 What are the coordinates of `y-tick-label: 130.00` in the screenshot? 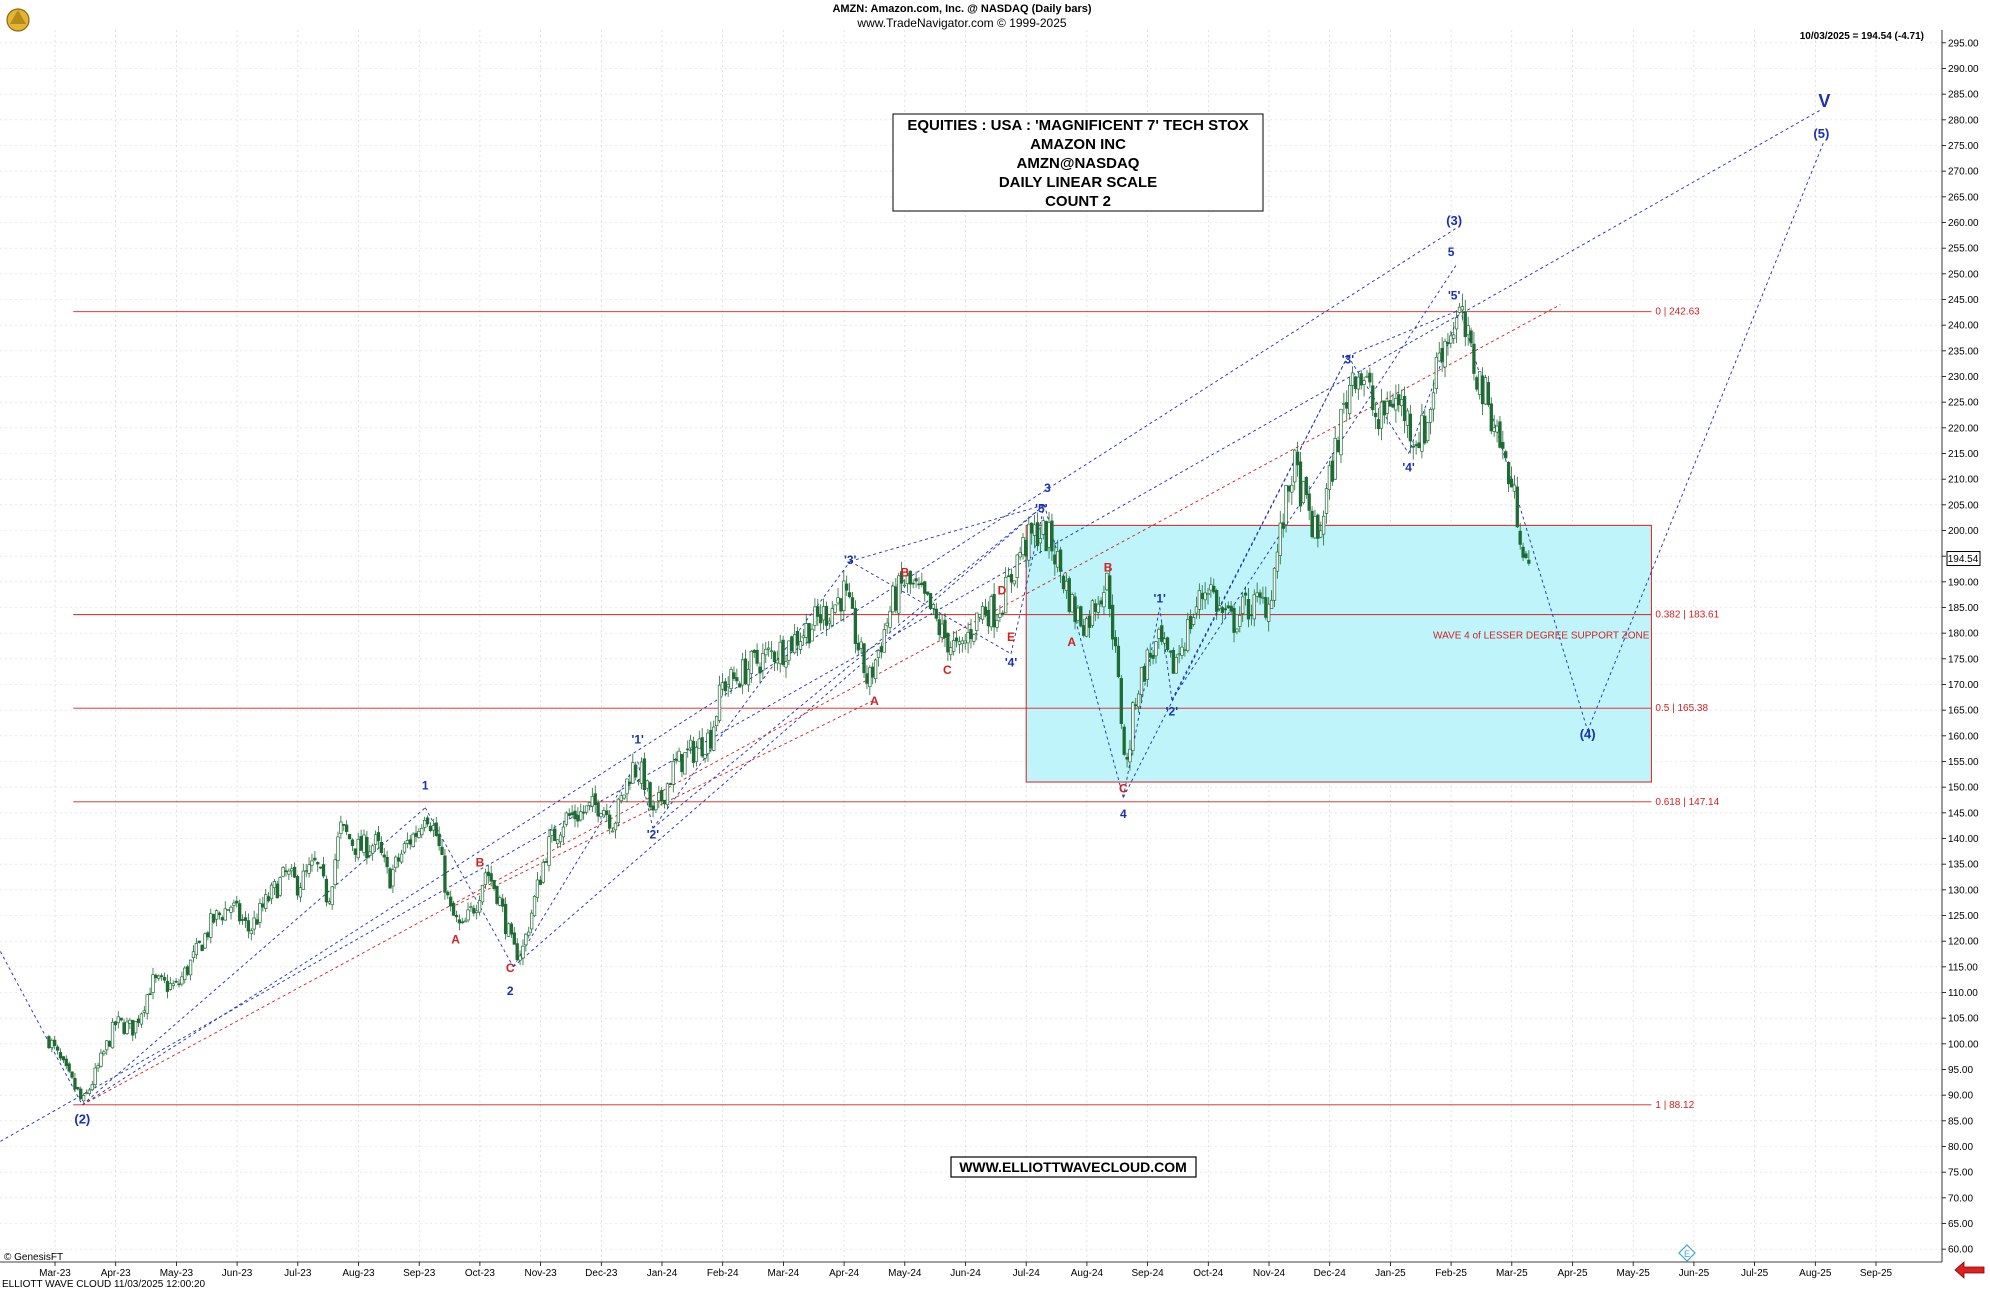 It's located at (1963, 890).